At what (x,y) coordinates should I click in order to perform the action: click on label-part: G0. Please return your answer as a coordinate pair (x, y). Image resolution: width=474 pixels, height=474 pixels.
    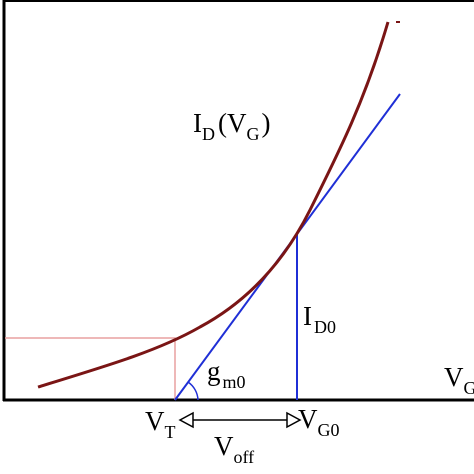
    Looking at the image, I should click on (329, 430).